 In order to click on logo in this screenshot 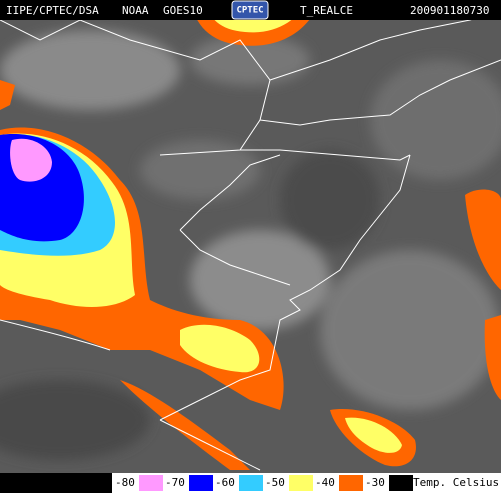, I will do `click(250, 10)`.